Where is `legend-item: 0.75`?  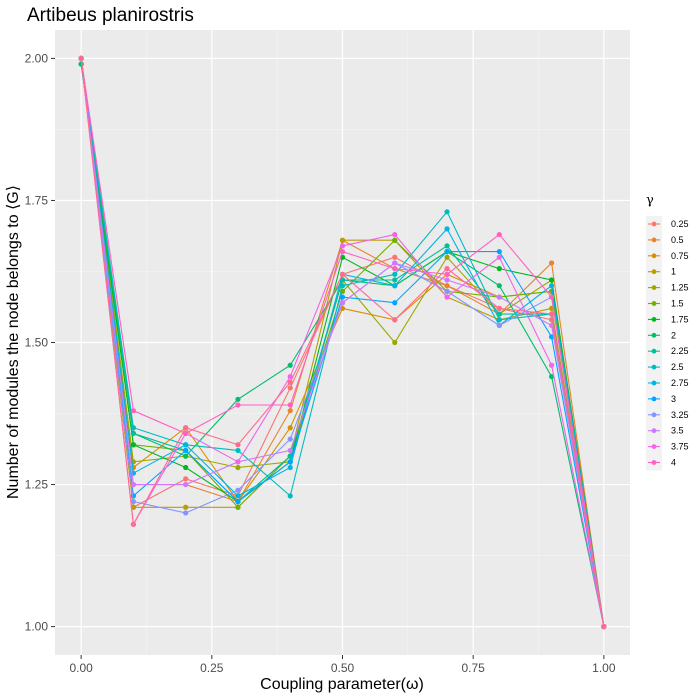
legend-item: 0.75 is located at coordinates (667, 255).